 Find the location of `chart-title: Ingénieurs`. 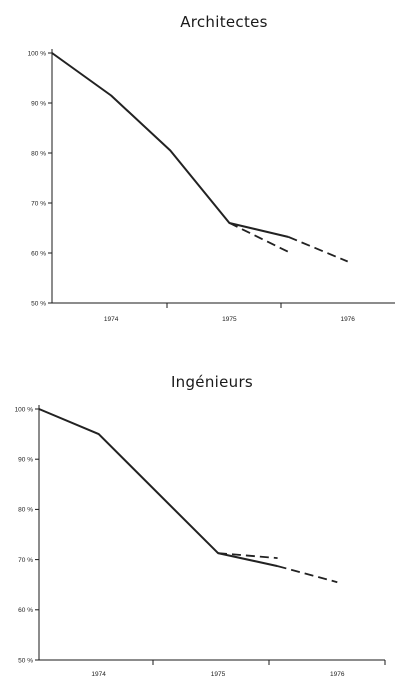

chart-title: Ingénieurs is located at coordinates (212, 382).